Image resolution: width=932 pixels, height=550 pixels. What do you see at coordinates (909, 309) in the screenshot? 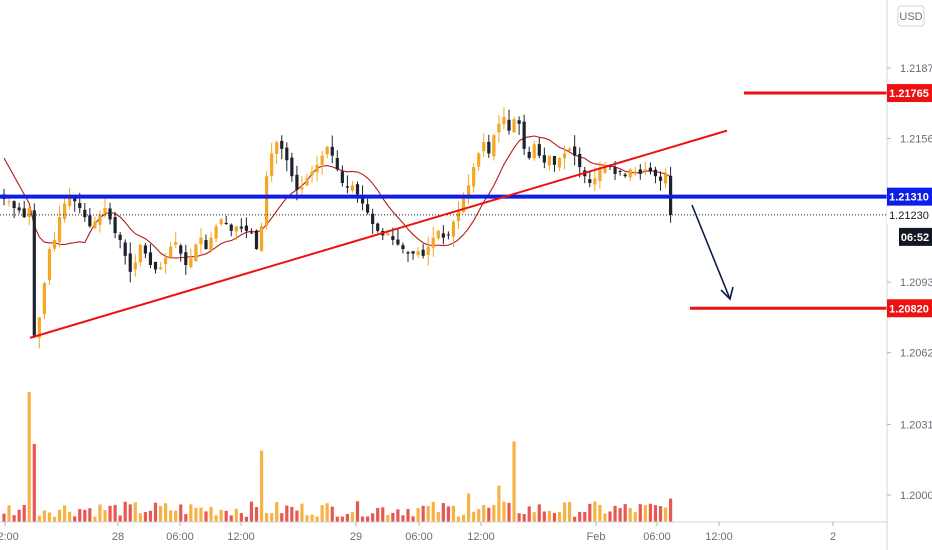
I see `price-badge-label: 1.20820` at bounding box center [909, 309].